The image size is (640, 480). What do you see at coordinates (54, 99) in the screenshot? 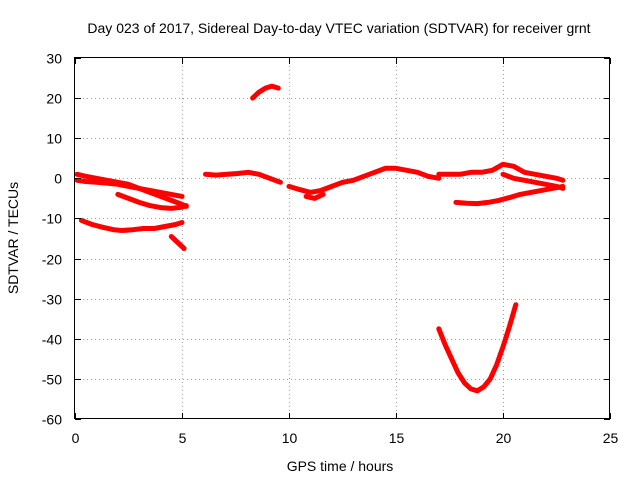
I see `y-tick-label: 20` at bounding box center [54, 99].